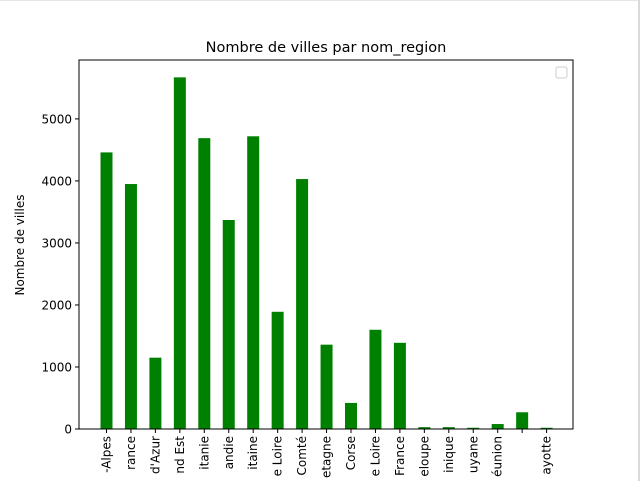 The image size is (640, 481). What do you see at coordinates (253, 453) in the screenshot?
I see `x-tick-label-6: itaine` at bounding box center [253, 453].